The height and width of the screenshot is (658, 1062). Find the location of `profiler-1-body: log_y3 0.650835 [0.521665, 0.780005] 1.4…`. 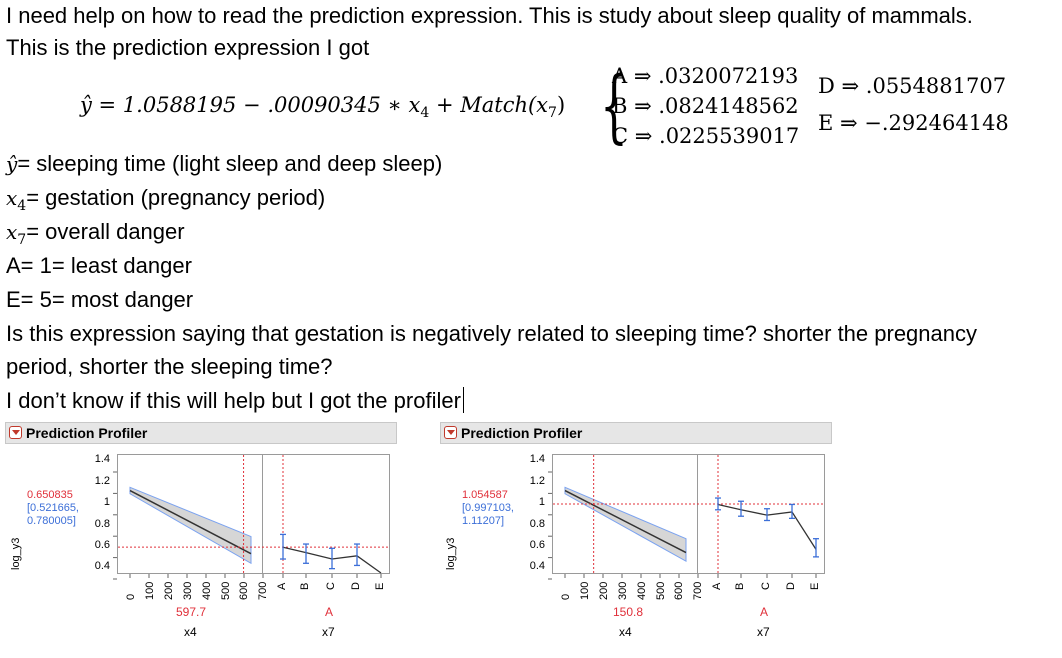

profiler-1-body: log_y3 0.650835 [0.521665, 0.780005] 1.4… is located at coordinates (202, 547).